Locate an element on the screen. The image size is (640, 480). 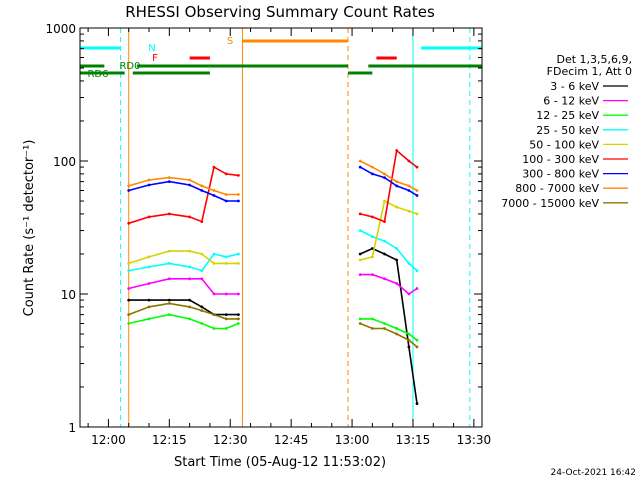
y-tick-label-0: 1 is located at coordinates (72, 428).